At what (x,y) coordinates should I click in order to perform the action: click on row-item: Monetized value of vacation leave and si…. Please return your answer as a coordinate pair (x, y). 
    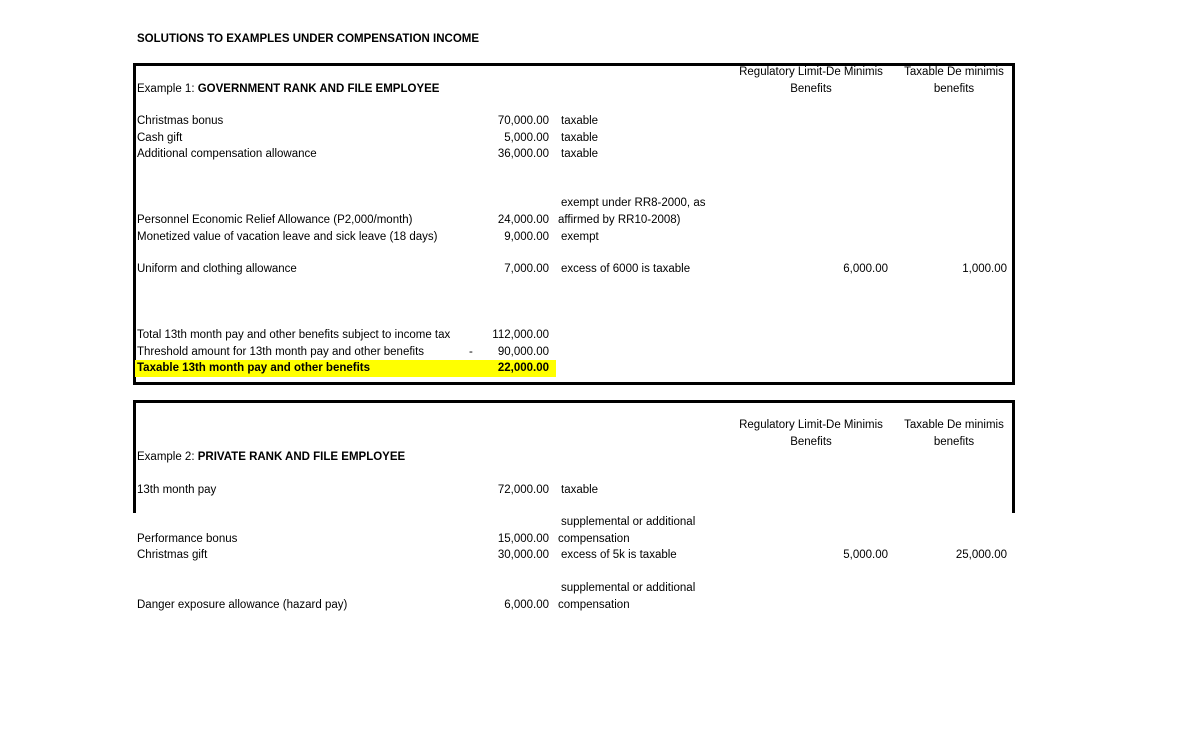
    Looking at the image, I should click on (287, 237).